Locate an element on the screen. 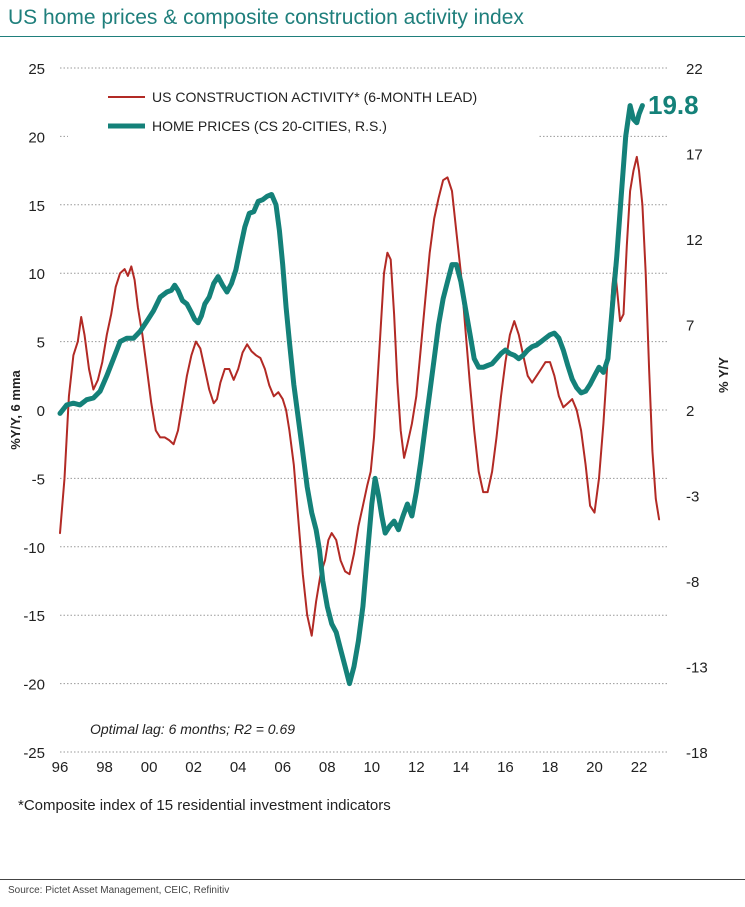 Image resolution: width=745 pixels, height=907 pixels. x-tick-label: 12 is located at coordinates (416, 767).